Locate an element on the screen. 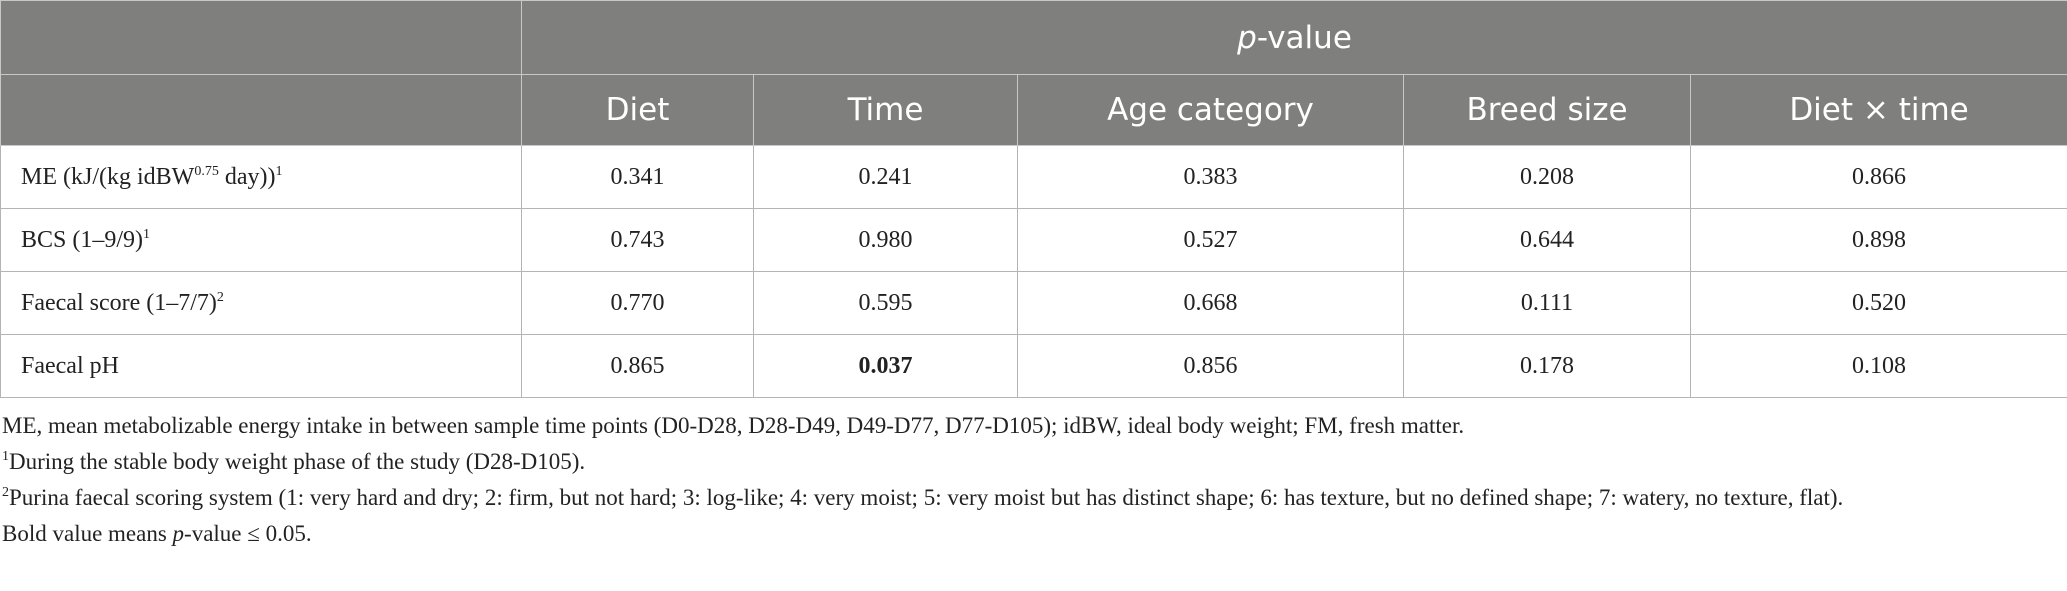 This screenshot has width=2067, height=591. column-header: Breed size is located at coordinates (1547, 110).